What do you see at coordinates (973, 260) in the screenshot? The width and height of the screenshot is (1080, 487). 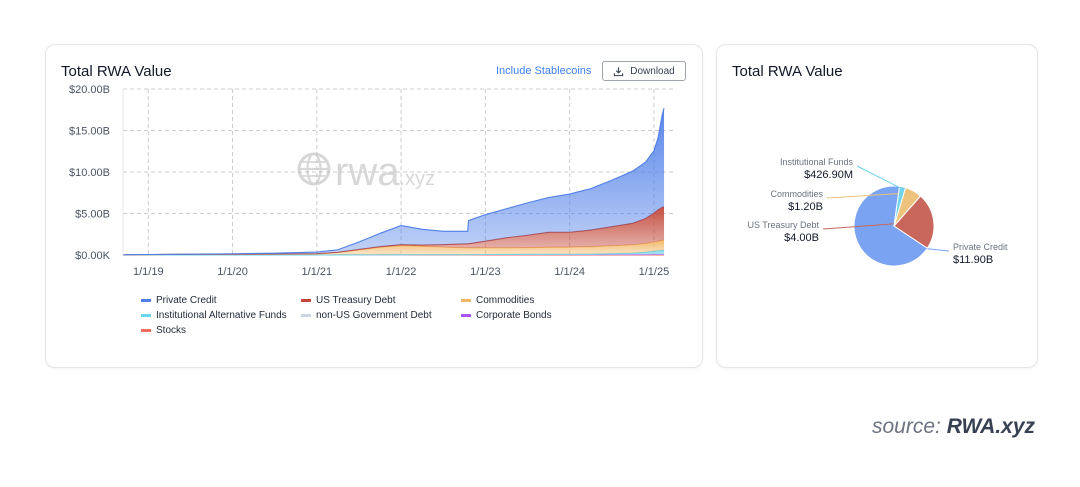 I see `pie-slice-value: $11.90B` at bounding box center [973, 260].